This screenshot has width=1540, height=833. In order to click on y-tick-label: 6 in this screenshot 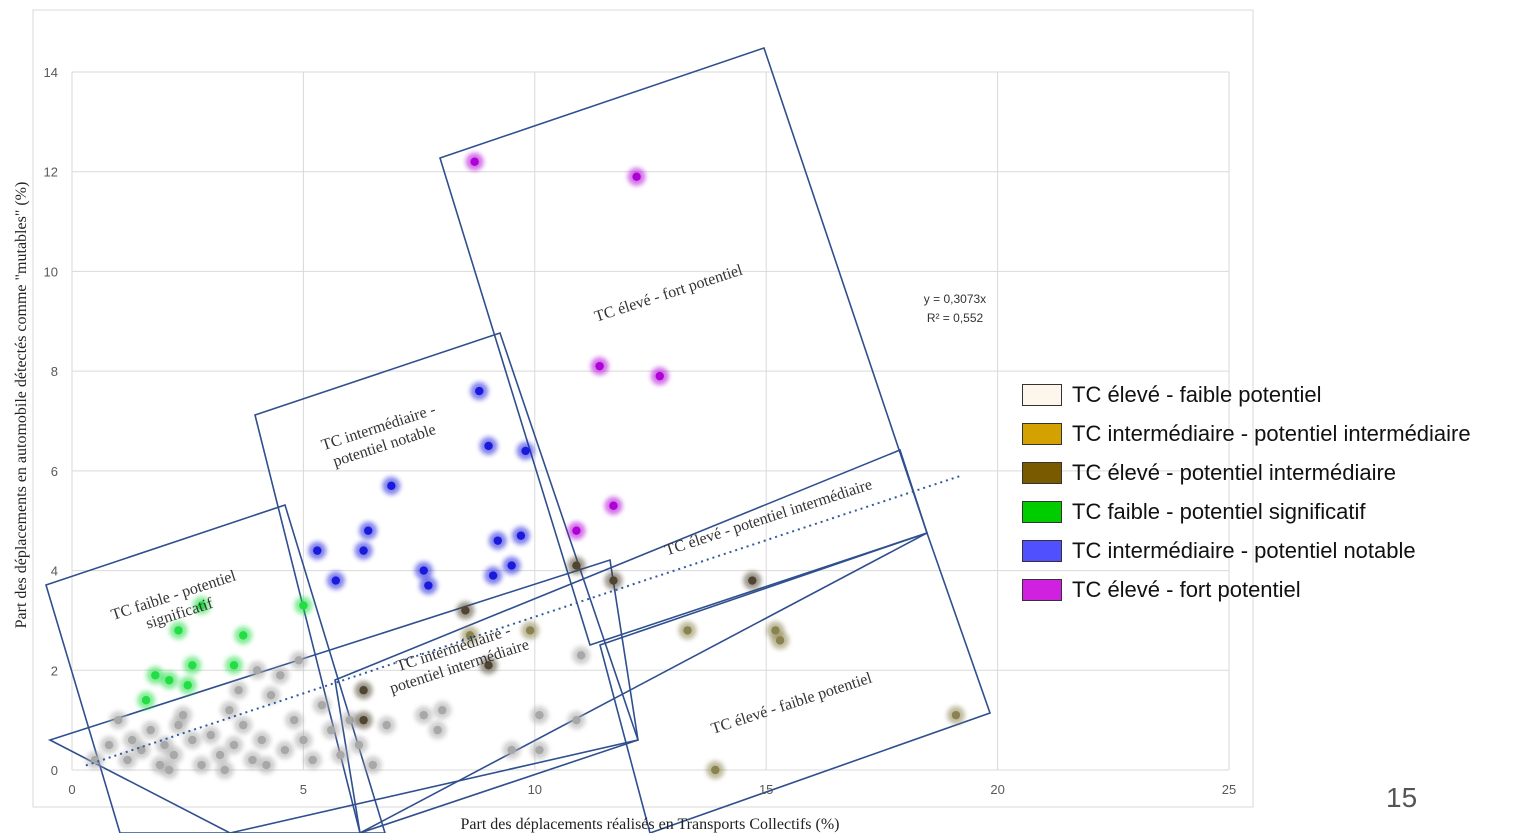, I will do `click(54, 471)`.